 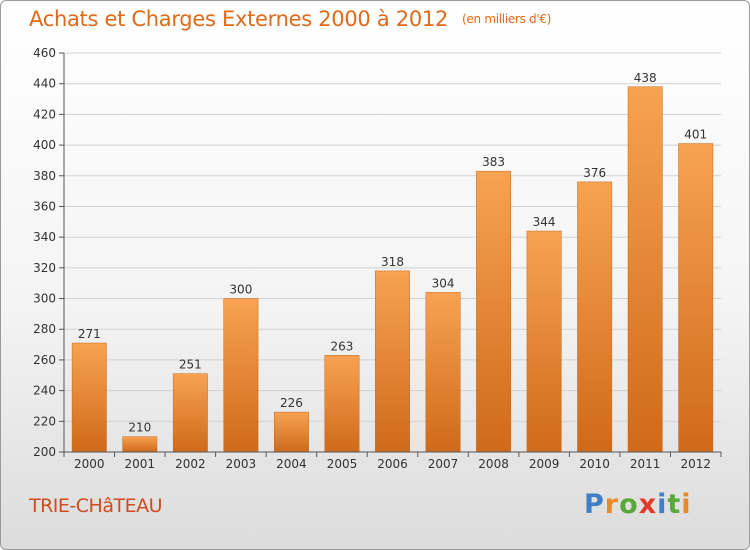 I want to click on x-tick-label: 2006, so click(x=392, y=464).